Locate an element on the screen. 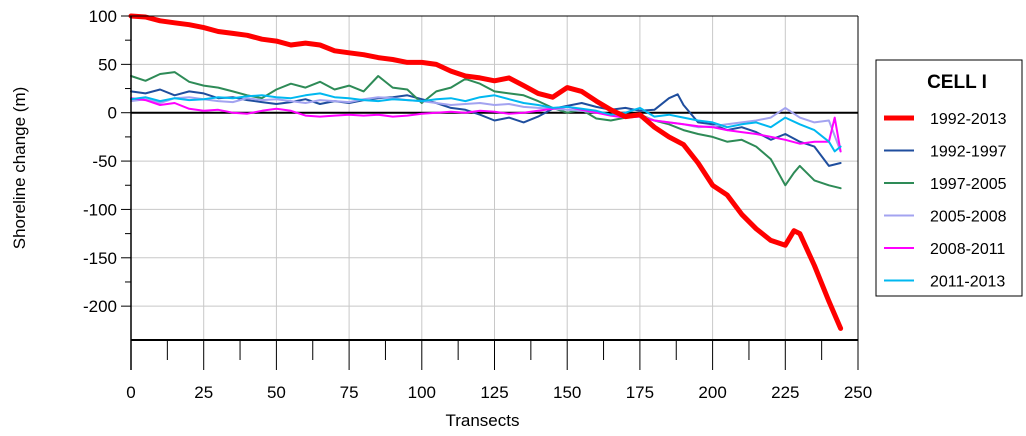  y-tick-label: 100 is located at coordinates (103, 16).